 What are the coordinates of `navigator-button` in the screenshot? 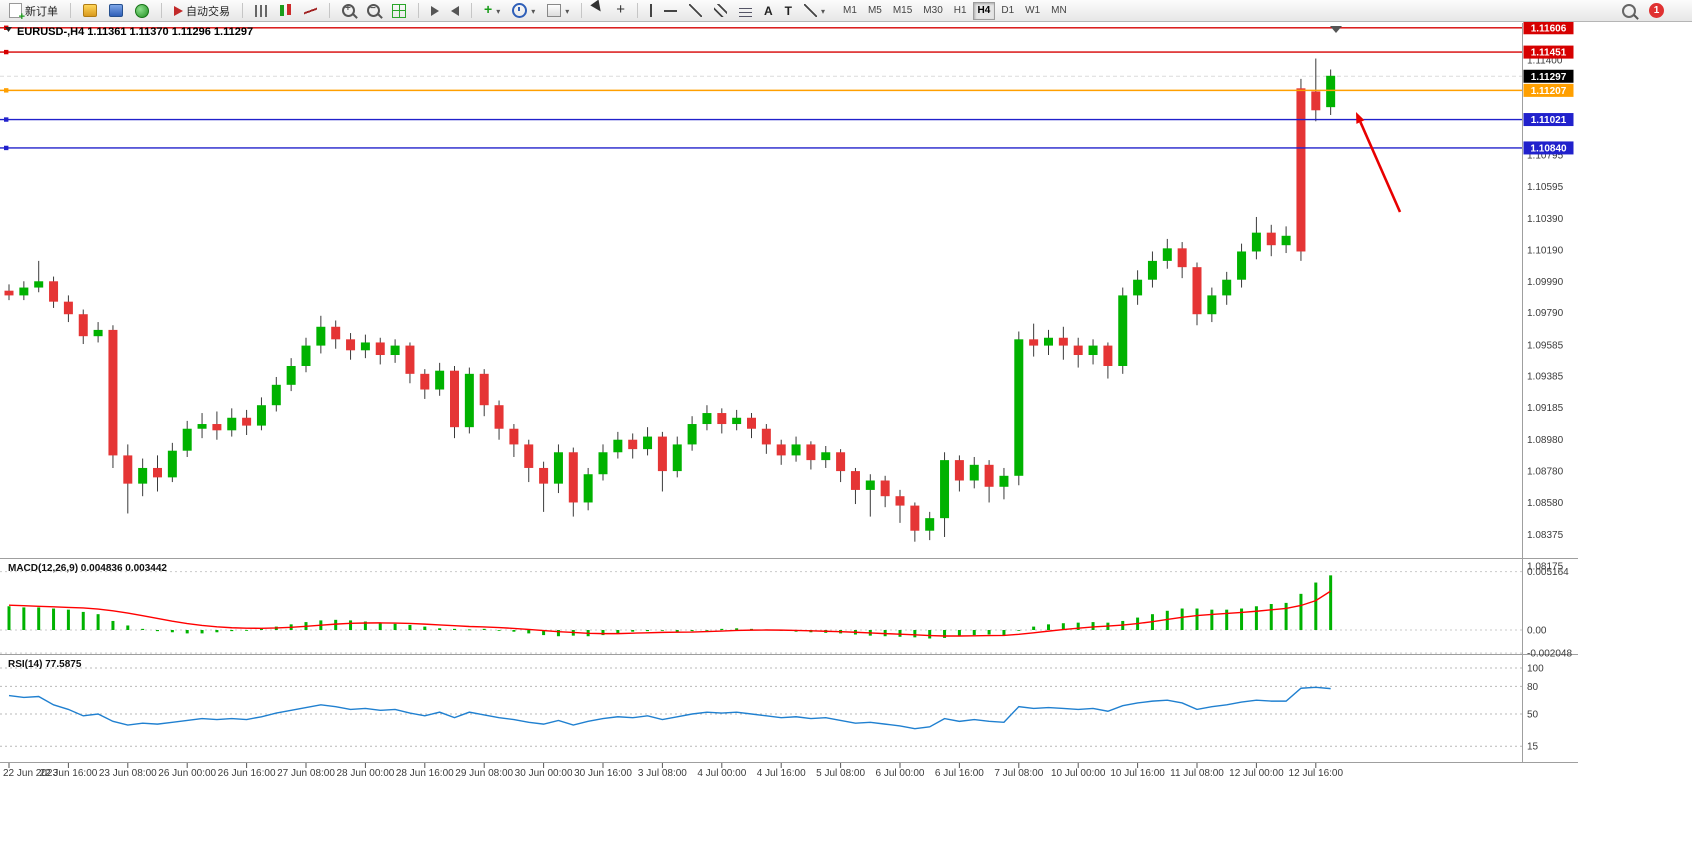 It's located at (142, 11).